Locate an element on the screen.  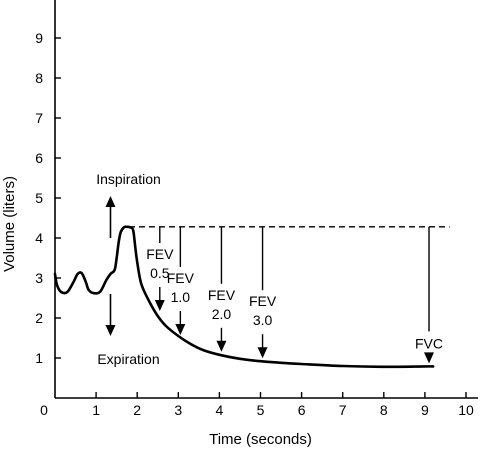
marker-label: 3.0 is located at coordinates (263, 320).